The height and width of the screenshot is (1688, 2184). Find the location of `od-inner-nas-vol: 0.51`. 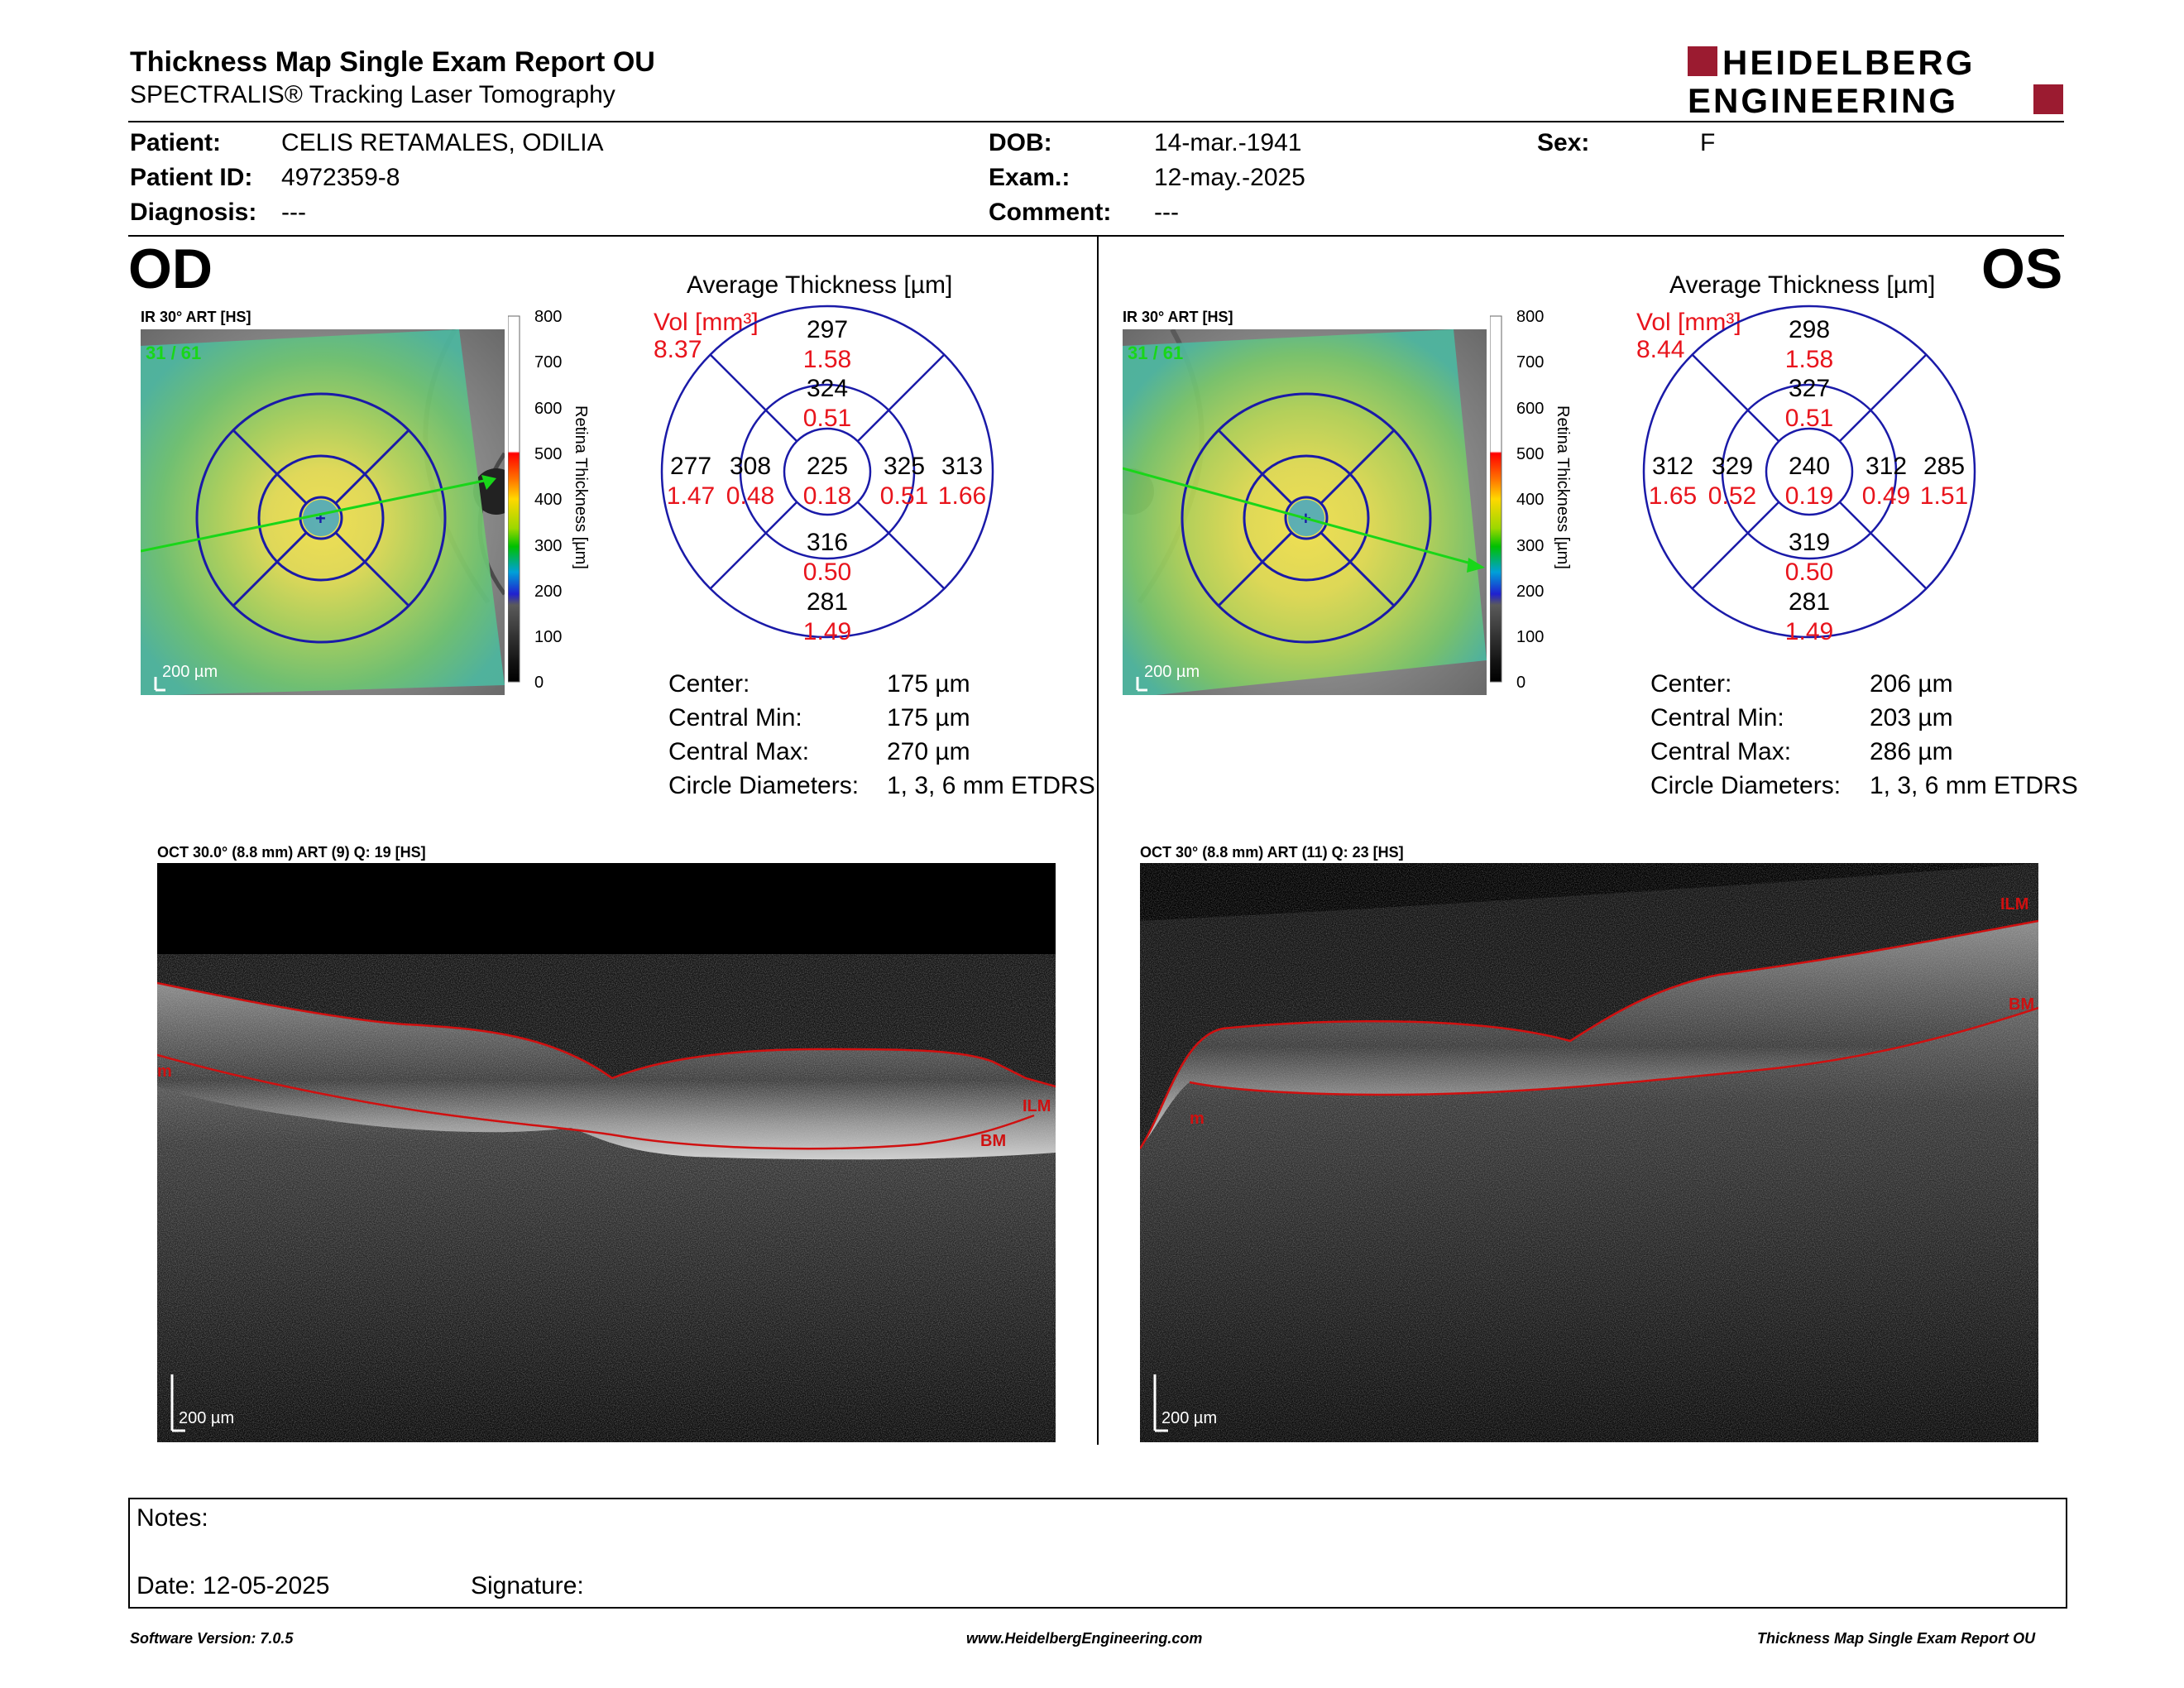

od-inner-nas-vol: 0.51 is located at coordinates (904, 496).